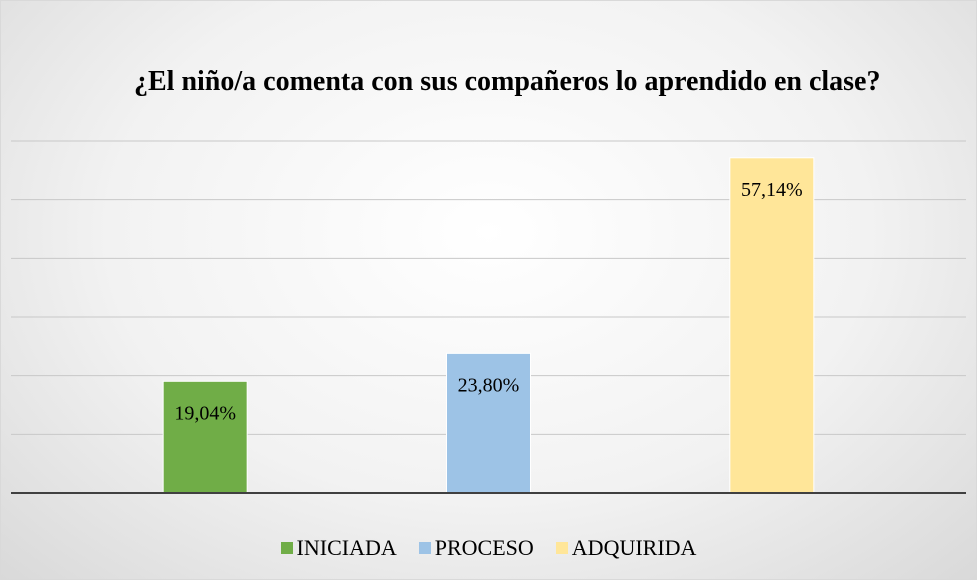 This screenshot has width=977, height=580. What do you see at coordinates (346, 547) in the screenshot?
I see `legend-label: INICIADA` at bounding box center [346, 547].